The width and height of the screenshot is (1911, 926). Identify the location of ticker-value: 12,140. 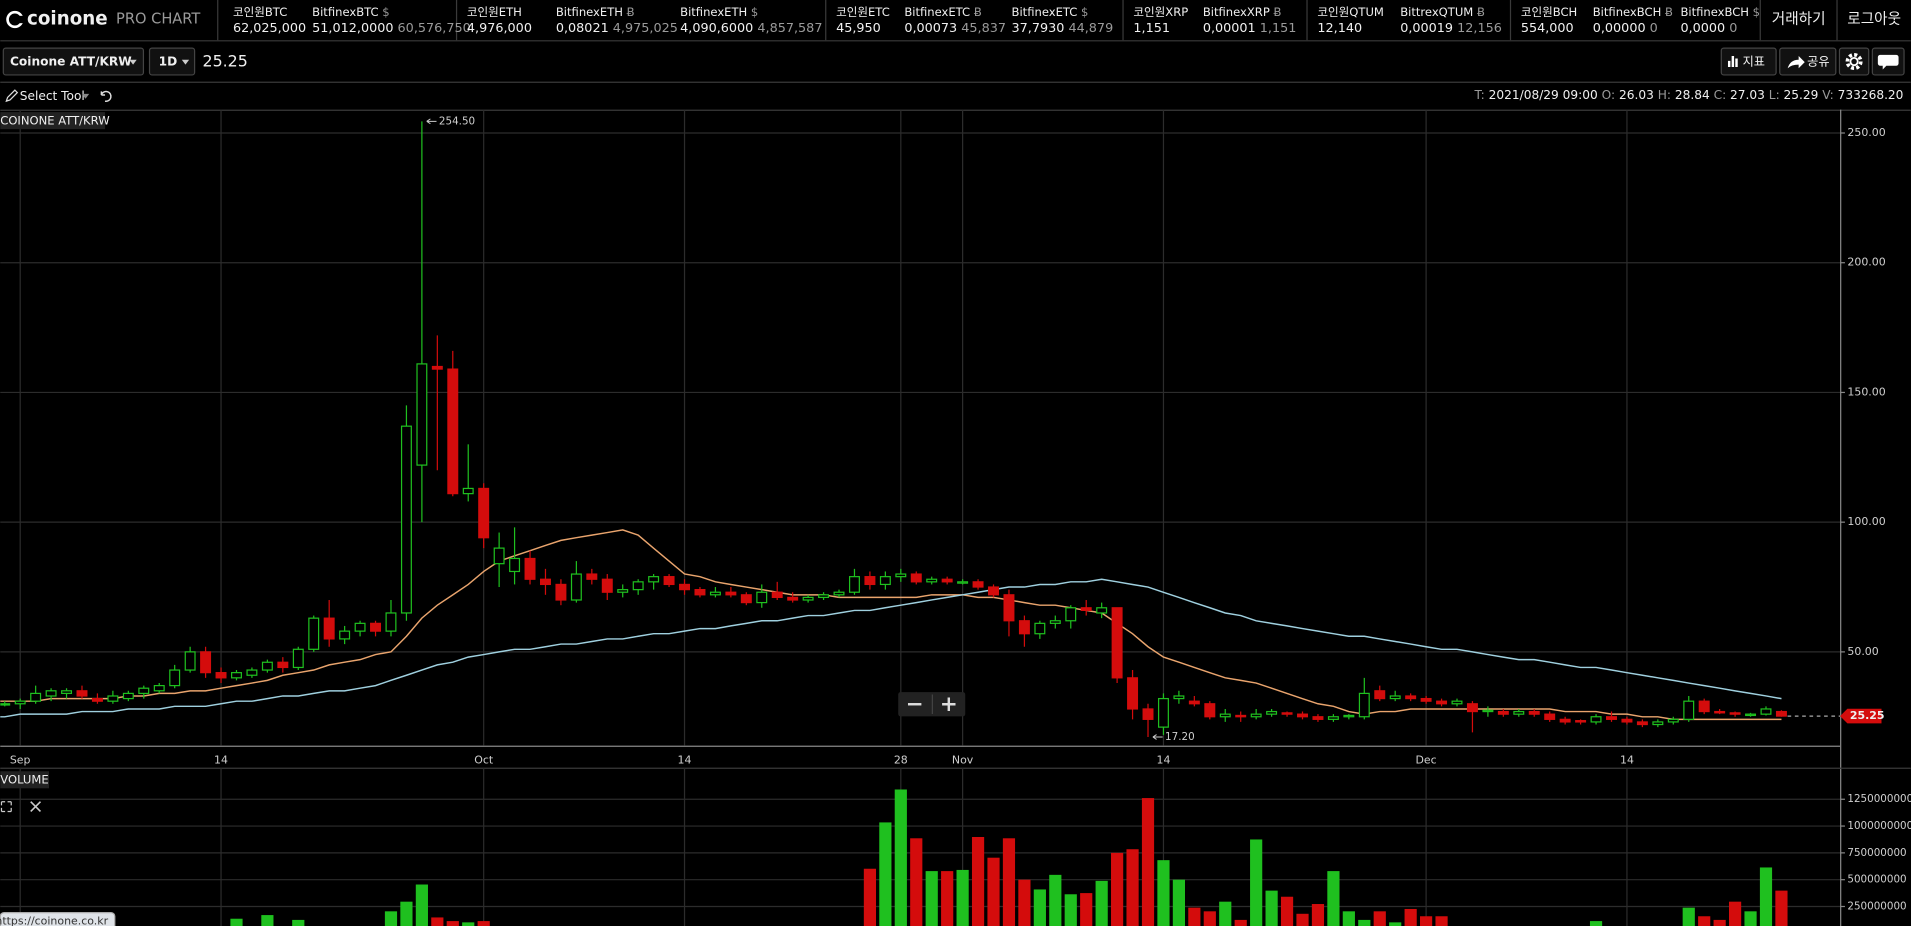
(1339, 28).